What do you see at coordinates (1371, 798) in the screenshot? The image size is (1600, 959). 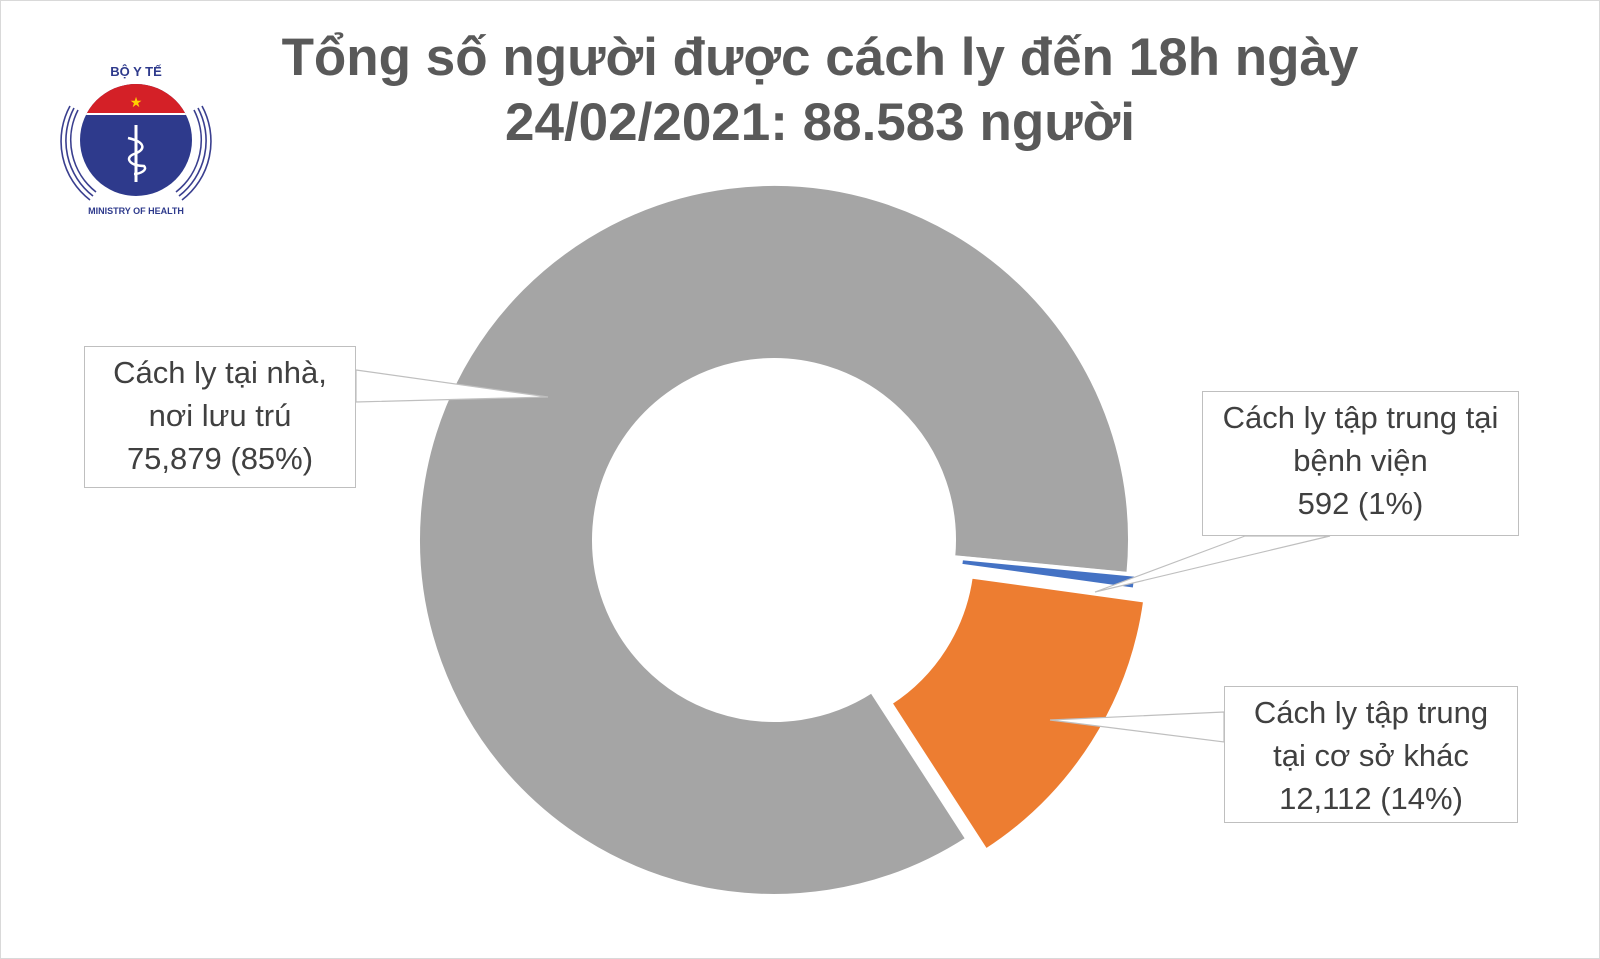 I see `label-value: 12,112 (14%)` at bounding box center [1371, 798].